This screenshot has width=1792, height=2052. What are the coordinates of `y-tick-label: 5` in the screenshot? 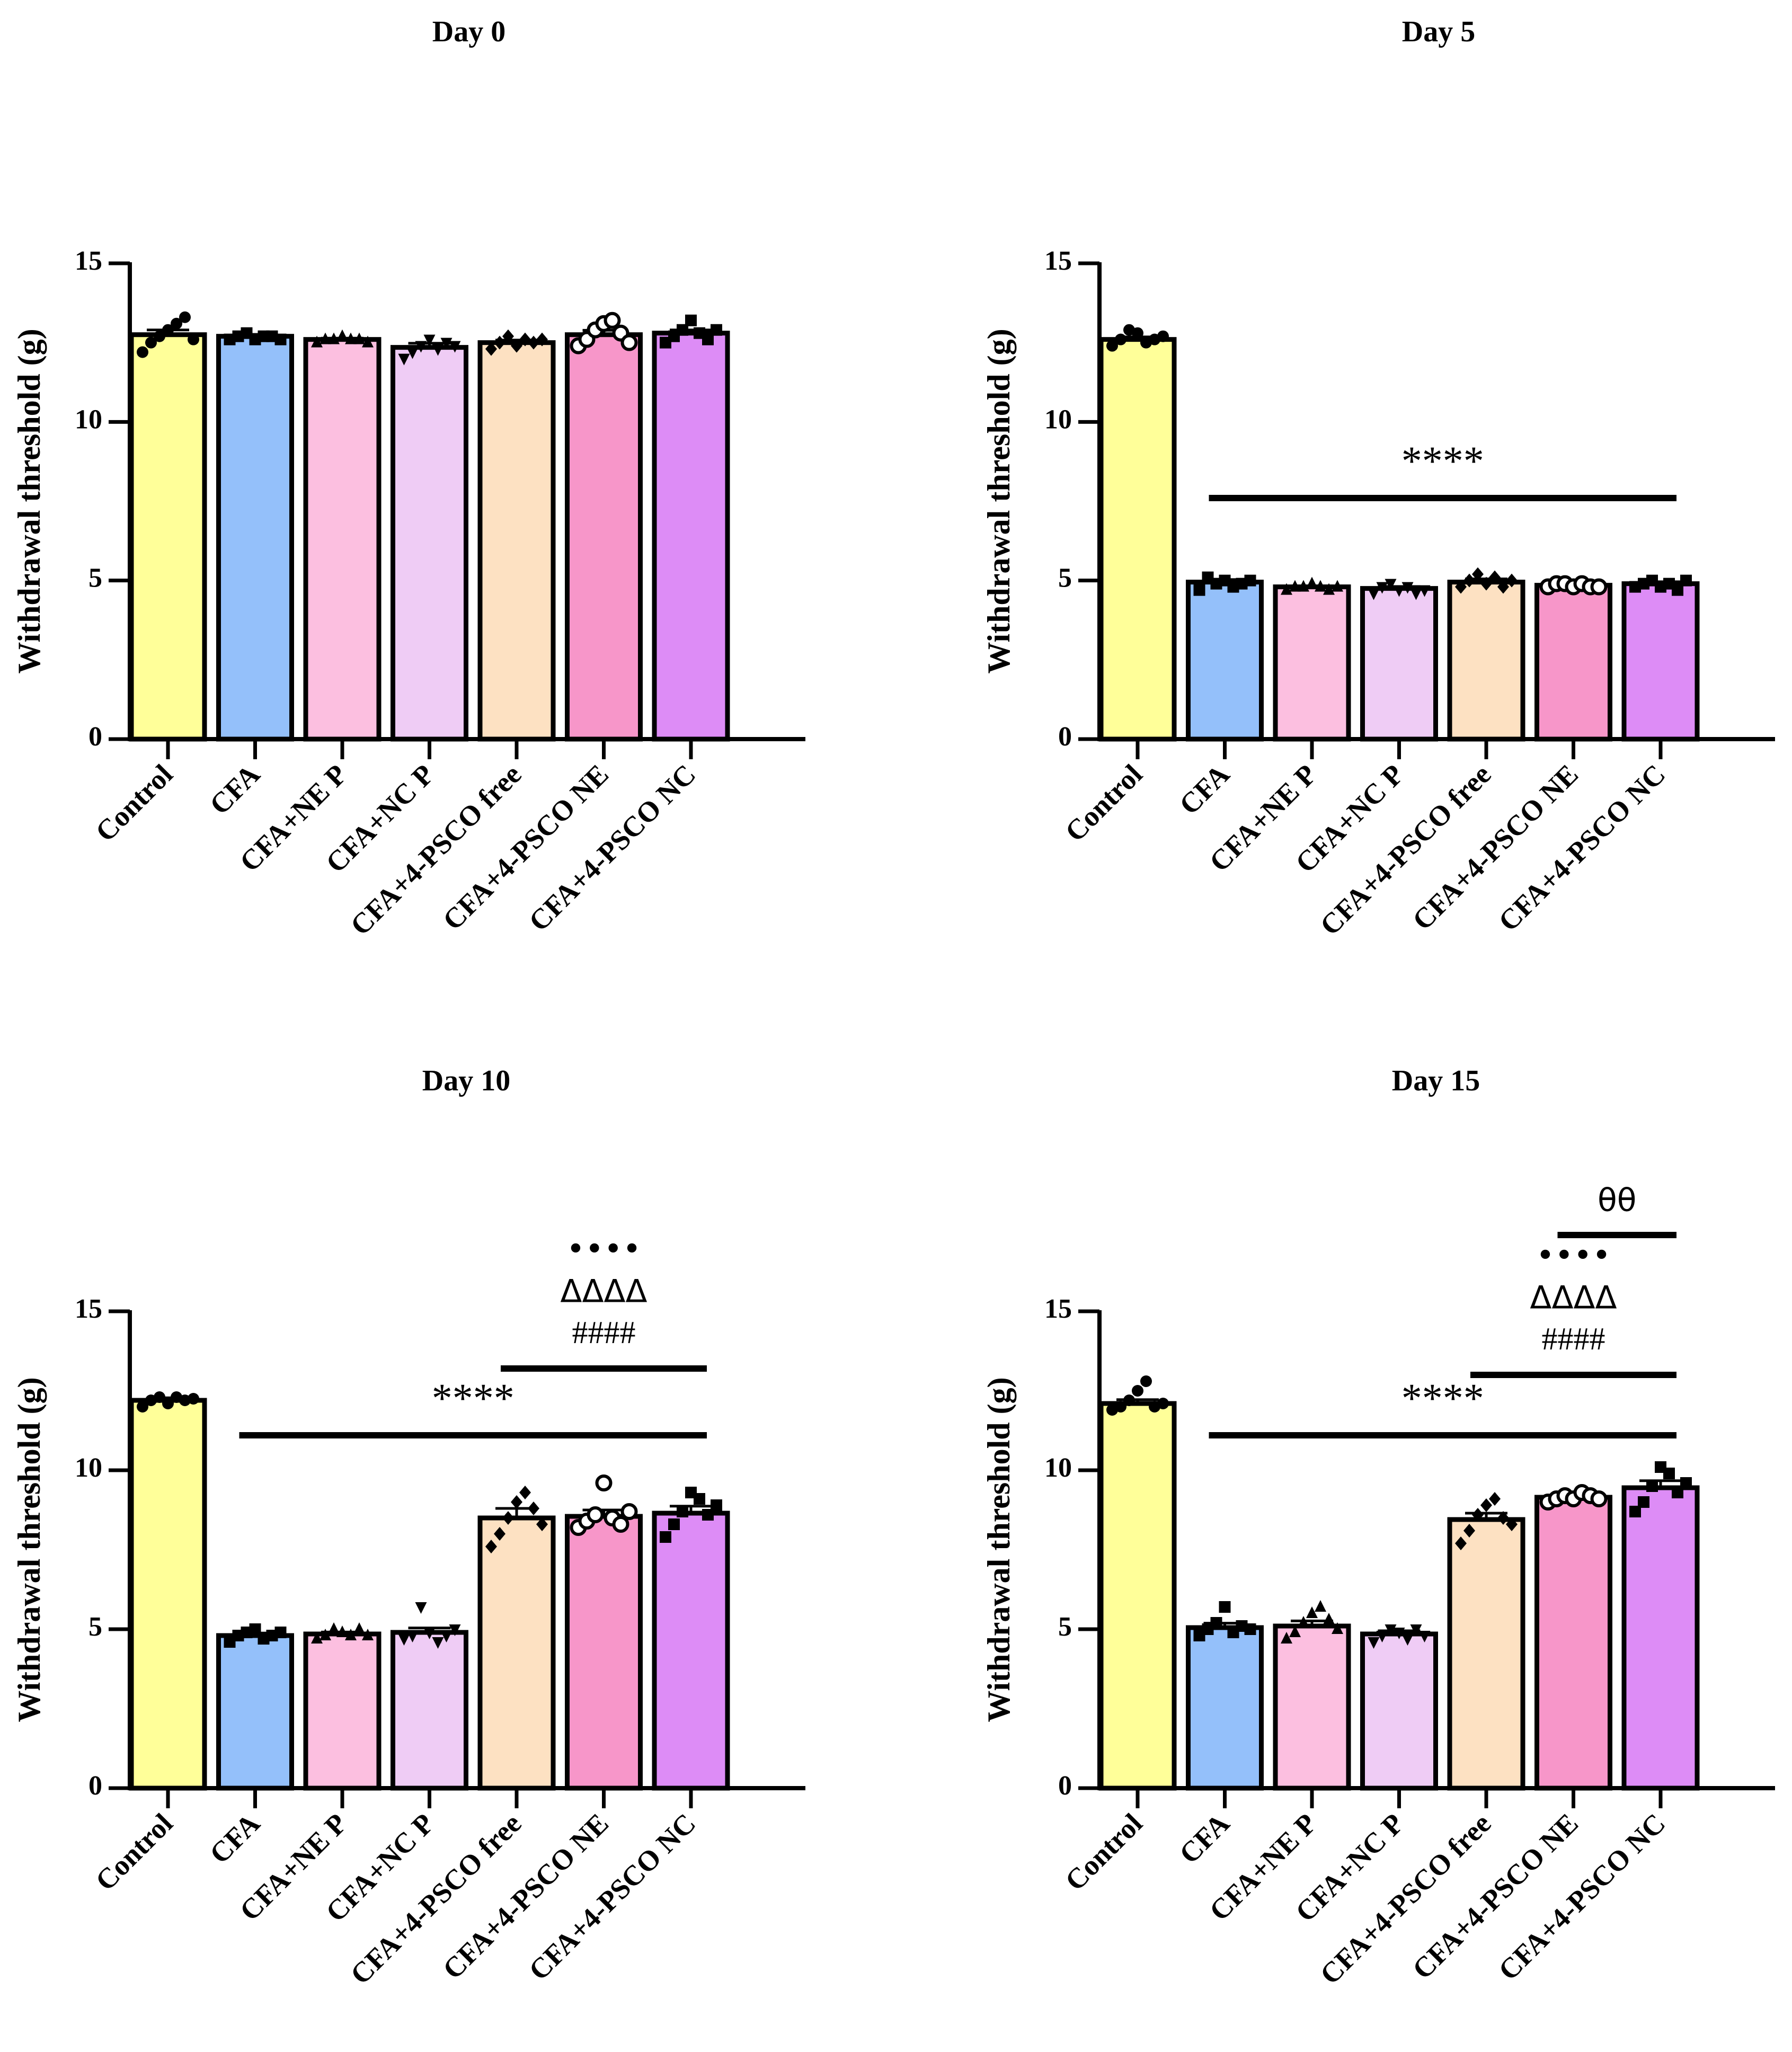 It's located at (95, 578).